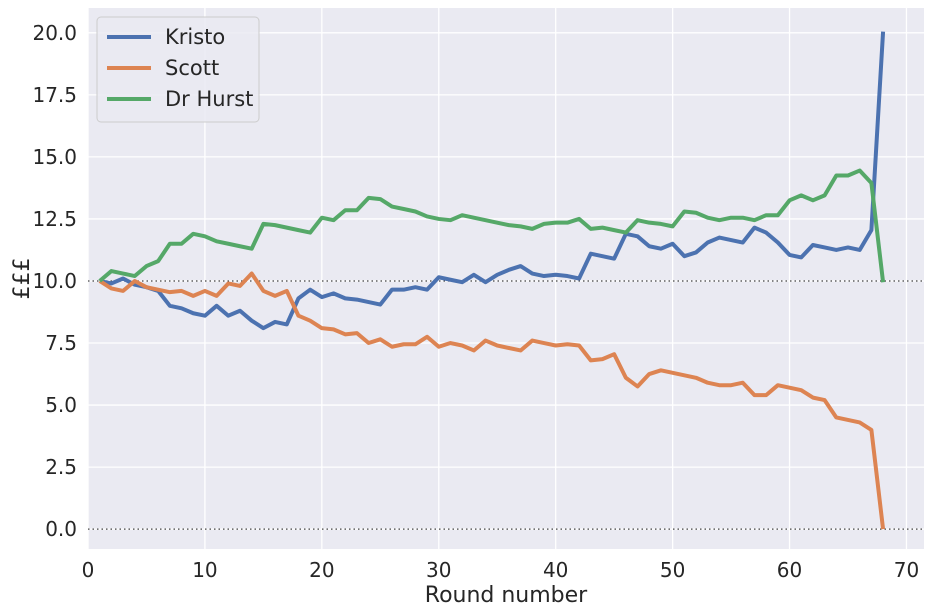 The image size is (930, 614). I want to click on legend-box, so click(178, 69).